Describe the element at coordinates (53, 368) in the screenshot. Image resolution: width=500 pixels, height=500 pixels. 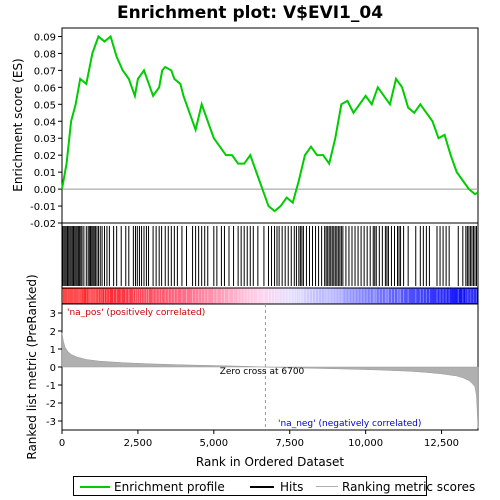
I see `metric-ytick-label: 0` at that location.